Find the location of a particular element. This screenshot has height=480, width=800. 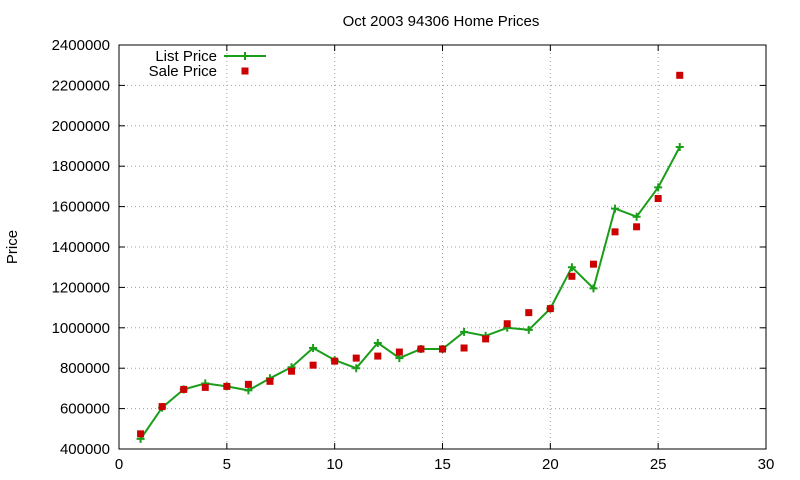

y-tick-label: 1400000 is located at coordinates (81, 247).